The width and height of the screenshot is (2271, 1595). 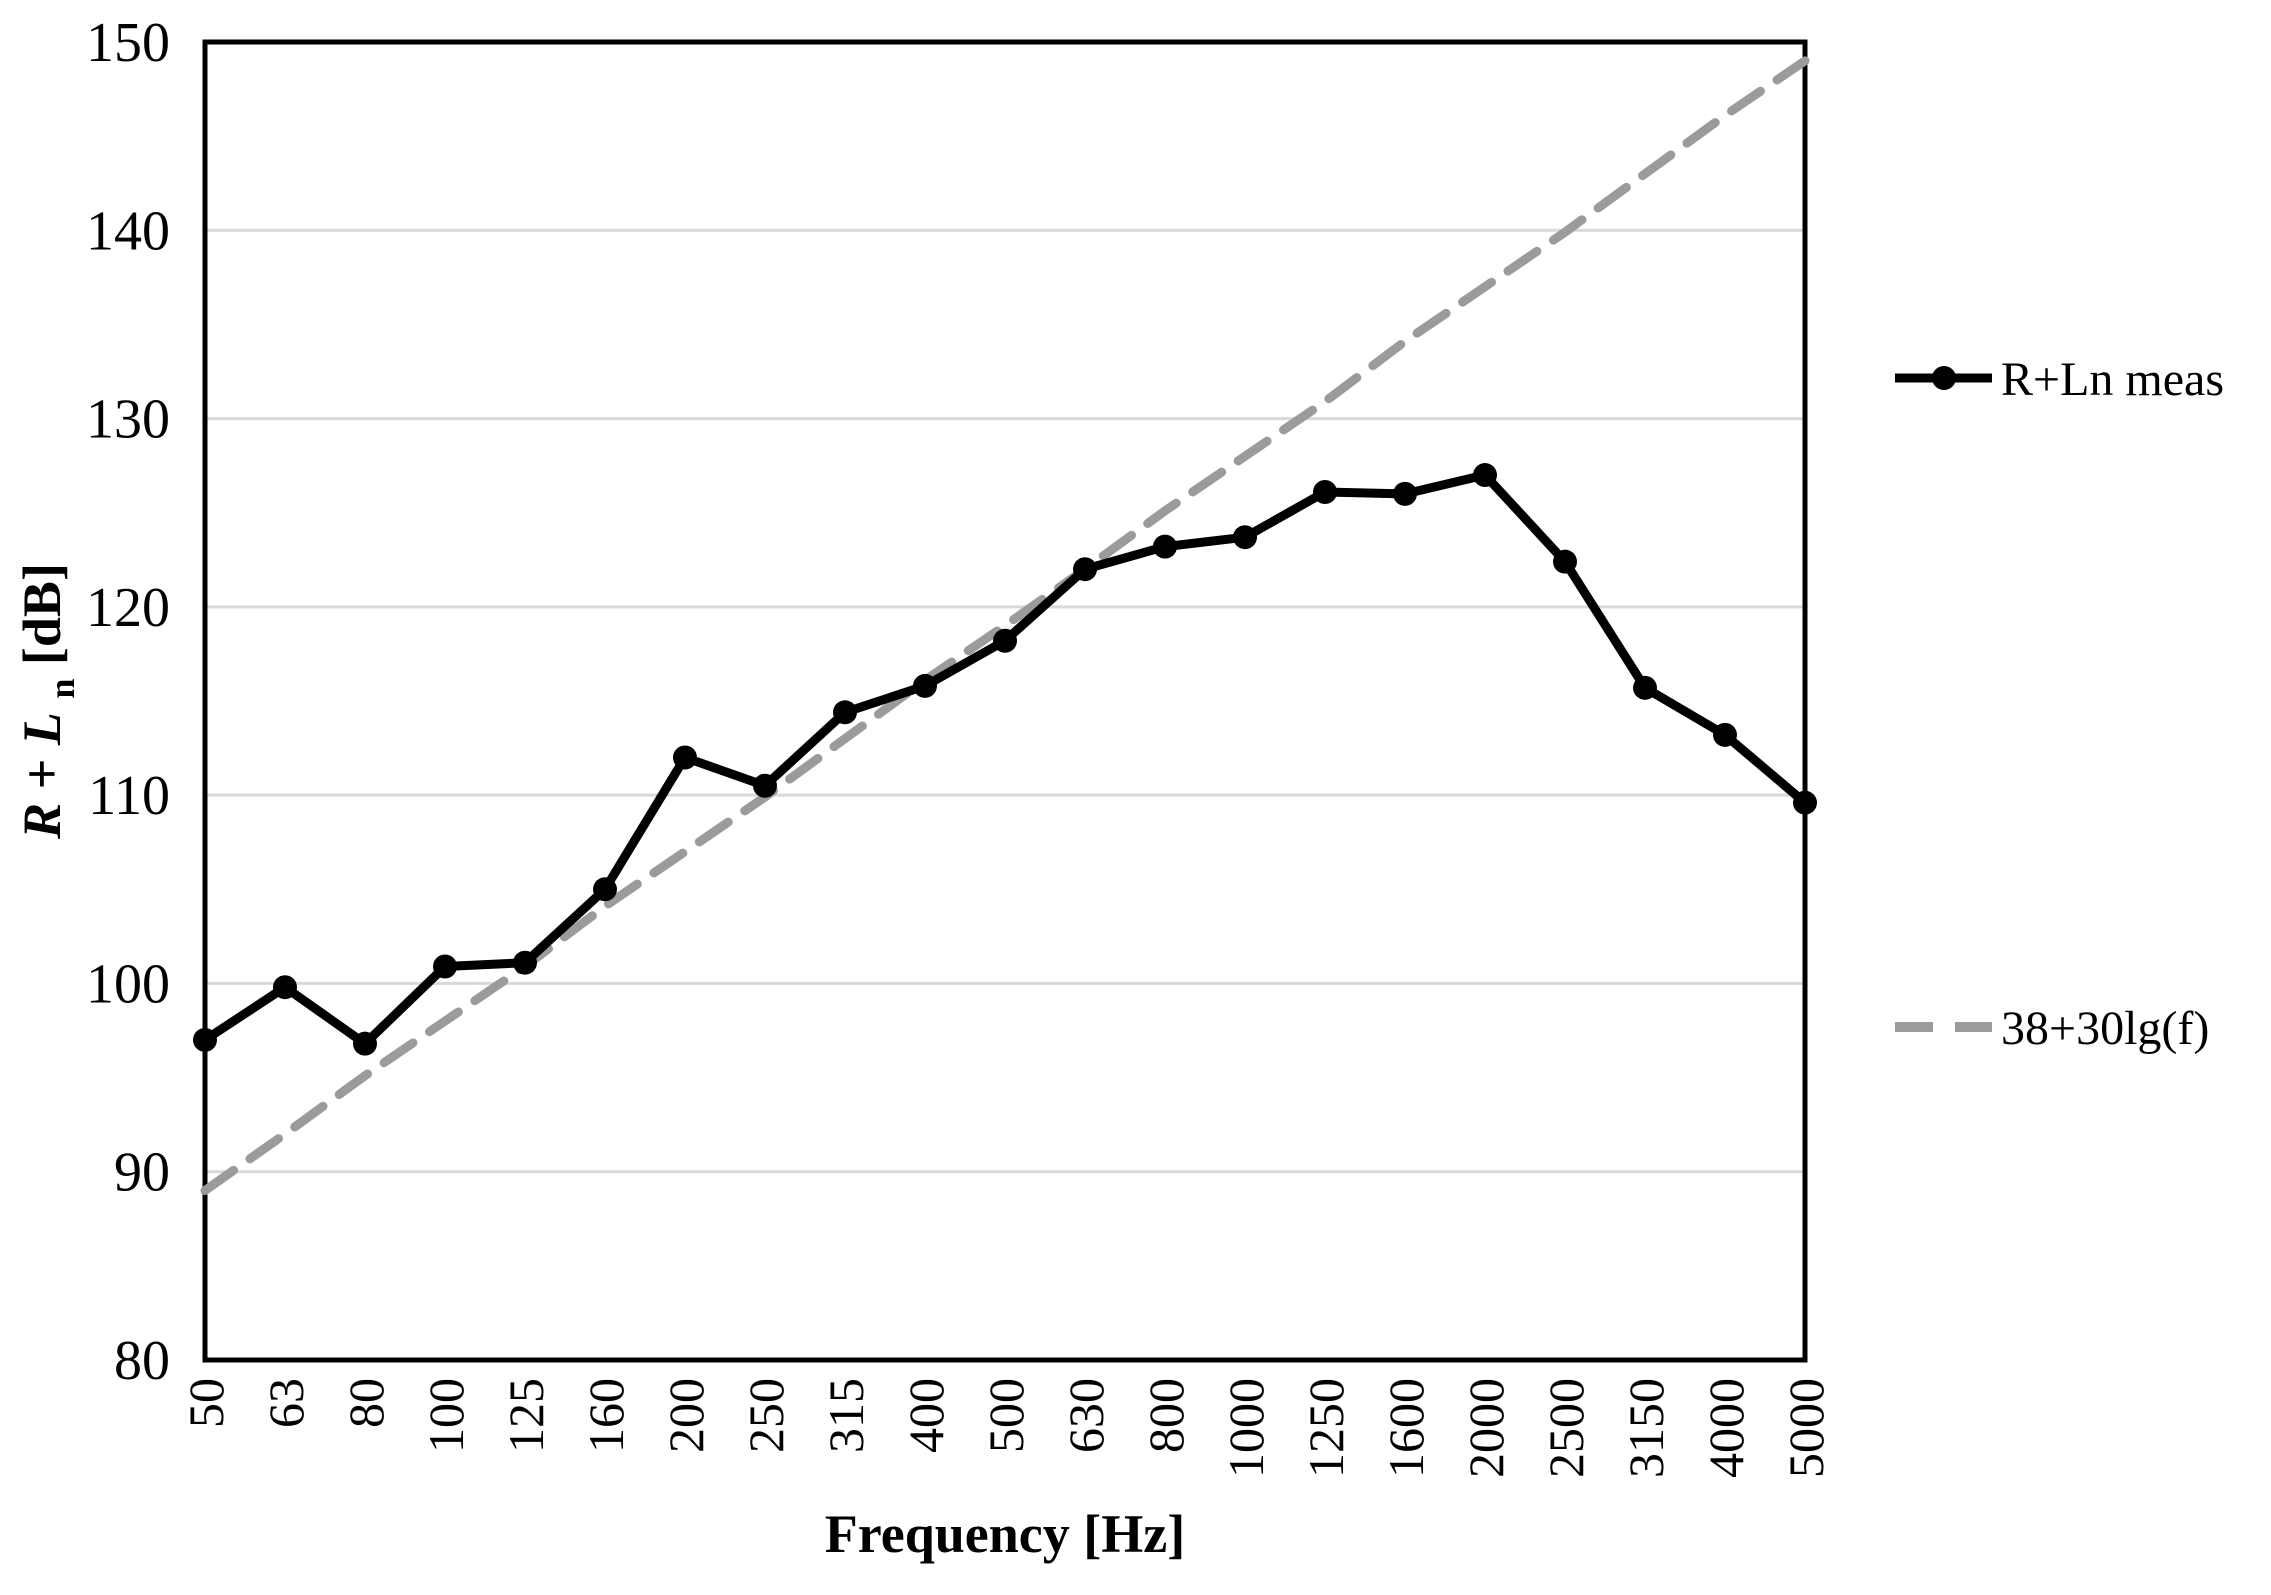 What do you see at coordinates (142, 1173) in the screenshot?
I see `y-tick-label: 90` at bounding box center [142, 1173].